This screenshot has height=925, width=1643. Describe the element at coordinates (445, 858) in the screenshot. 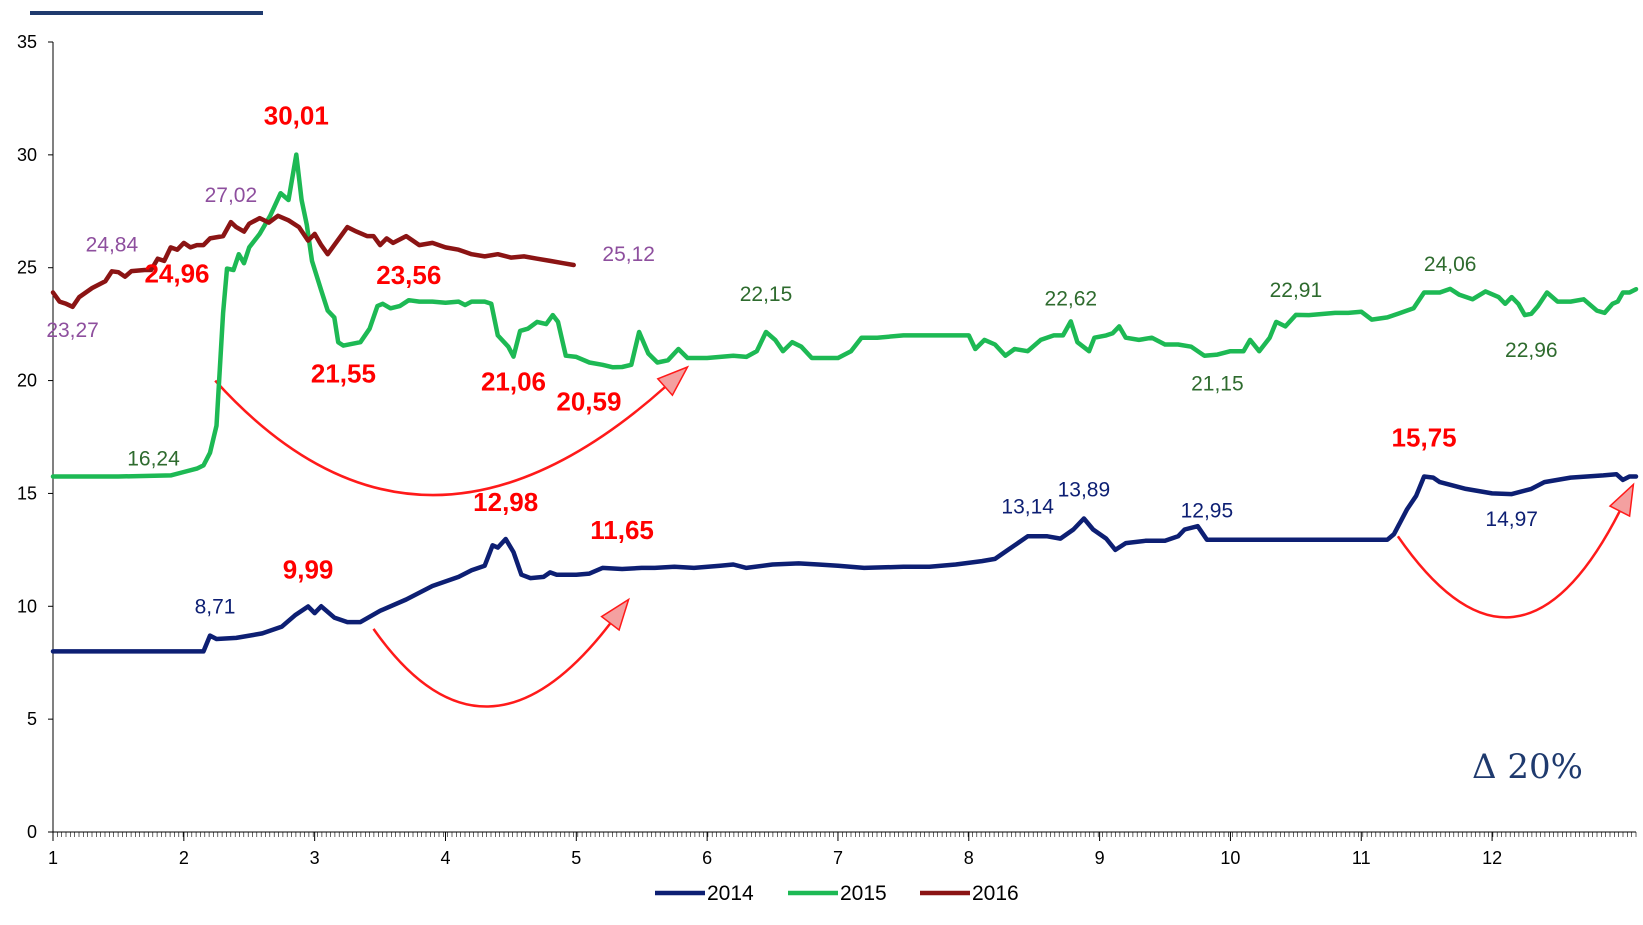

I see `x-tick-label: 4` at that location.